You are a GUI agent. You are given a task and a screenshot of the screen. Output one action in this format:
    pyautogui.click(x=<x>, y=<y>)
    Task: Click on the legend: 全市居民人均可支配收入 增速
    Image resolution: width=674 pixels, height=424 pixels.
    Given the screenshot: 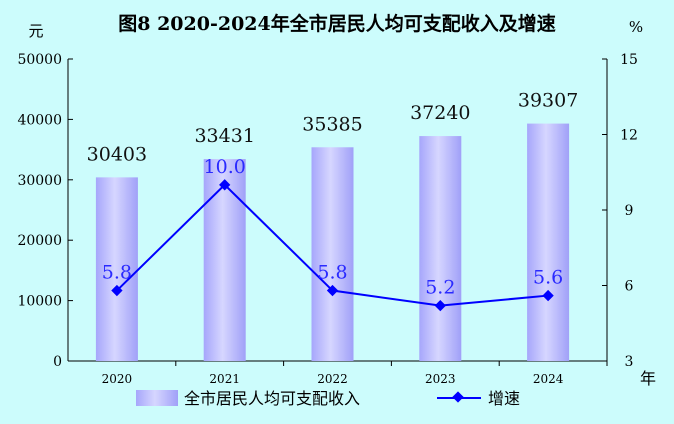 What is the action you would take?
    pyautogui.click(x=328, y=398)
    